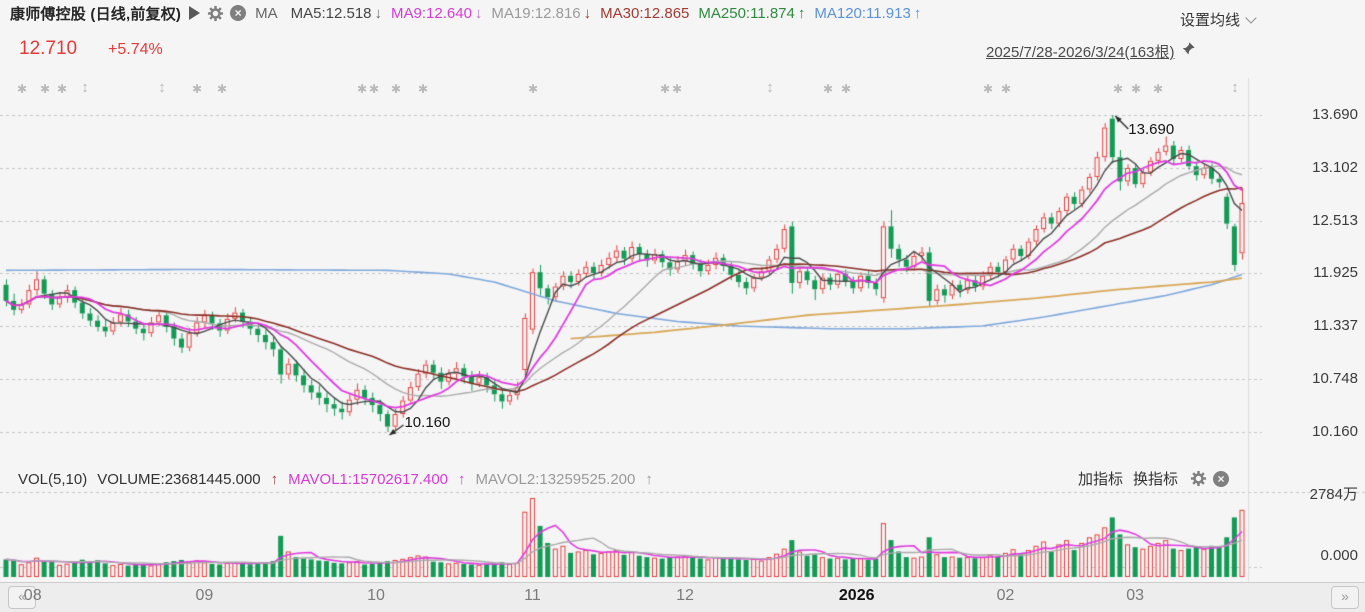 Image resolution: width=1365 pixels, height=612 pixels. What do you see at coordinates (135, 49) in the screenshot?
I see `change-percent: +5.74%` at bounding box center [135, 49].